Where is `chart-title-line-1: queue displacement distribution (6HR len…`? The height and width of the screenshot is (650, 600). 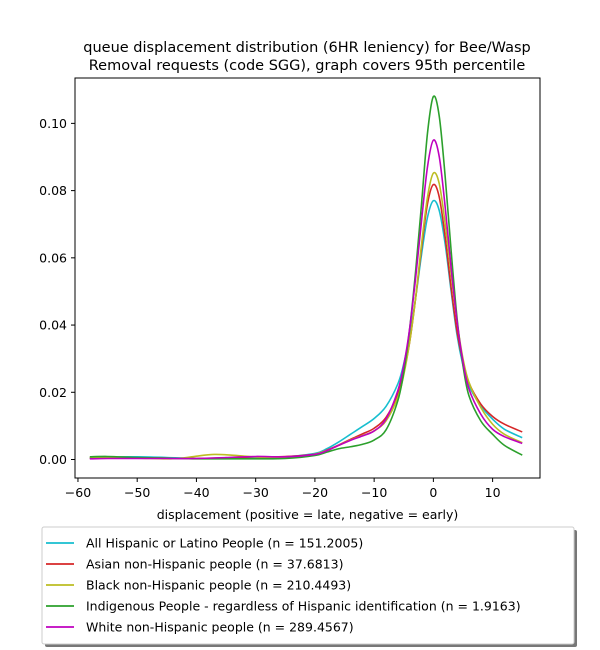
chart-title-line-1: queue displacement distribution (6HR len… is located at coordinates (306, 48).